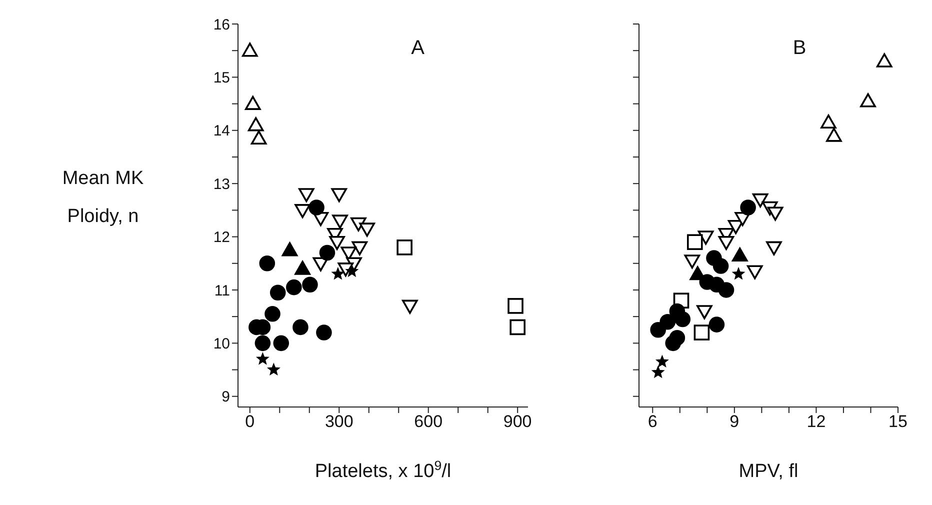  What do you see at coordinates (222, 291) in the screenshot?
I see `y-tick-label: 11` at bounding box center [222, 291].